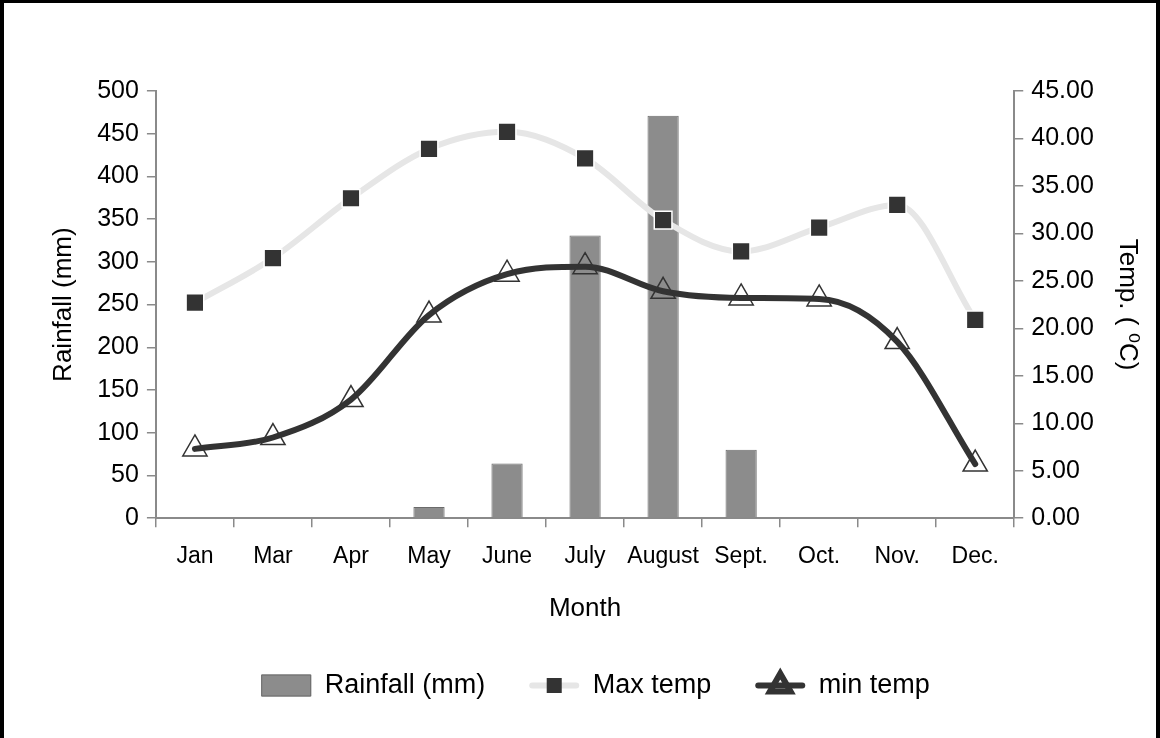 The width and height of the screenshot is (1160, 738). What do you see at coordinates (1062, 421) in the screenshot?
I see `y2-tick-label: 10.00` at bounding box center [1062, 421].